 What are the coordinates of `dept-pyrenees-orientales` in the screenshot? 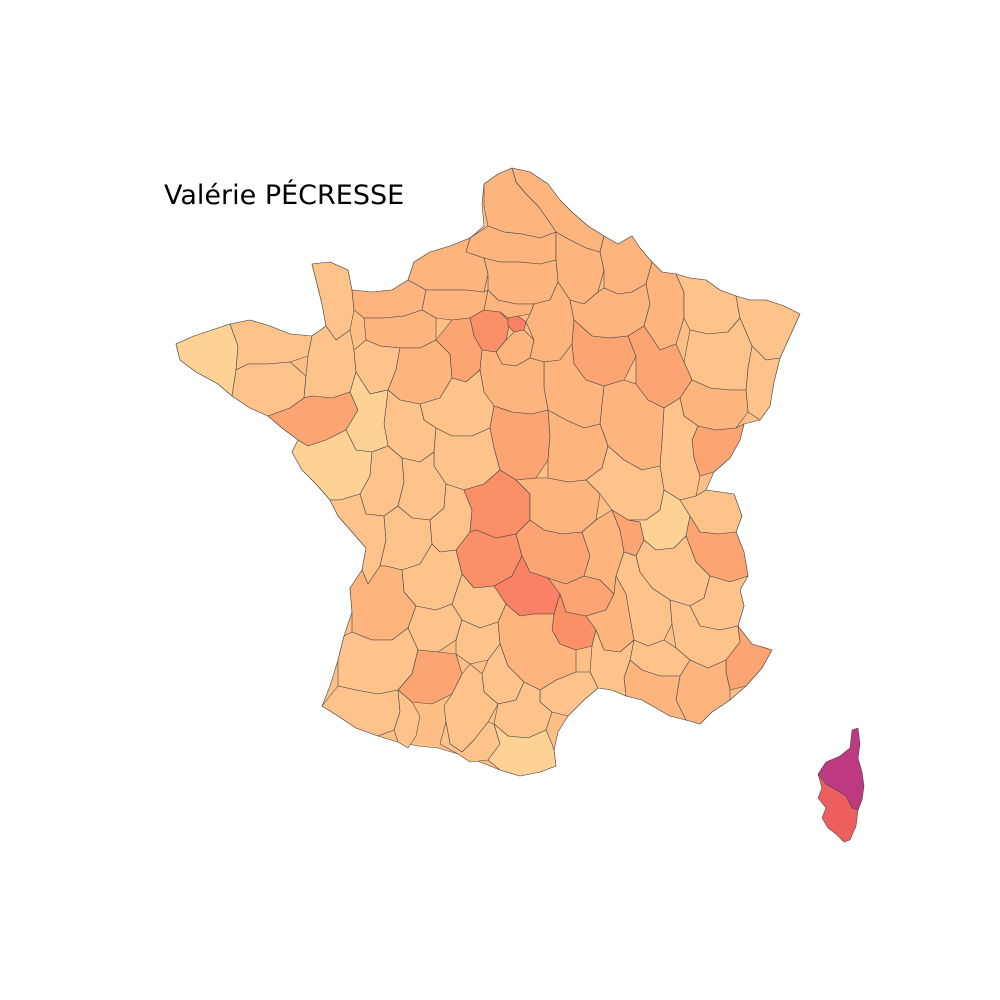 It's located at (522, 750).